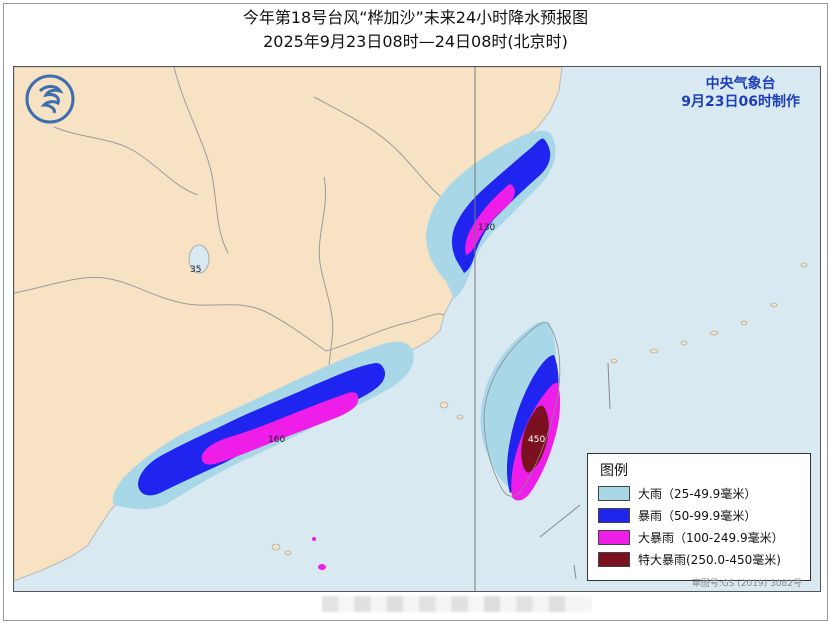 This screenshot has height=628, width=831. What do you see at coordinates (50, 99) in the screenshot?
I see `cma-logo` at bounding box center [50, 99].